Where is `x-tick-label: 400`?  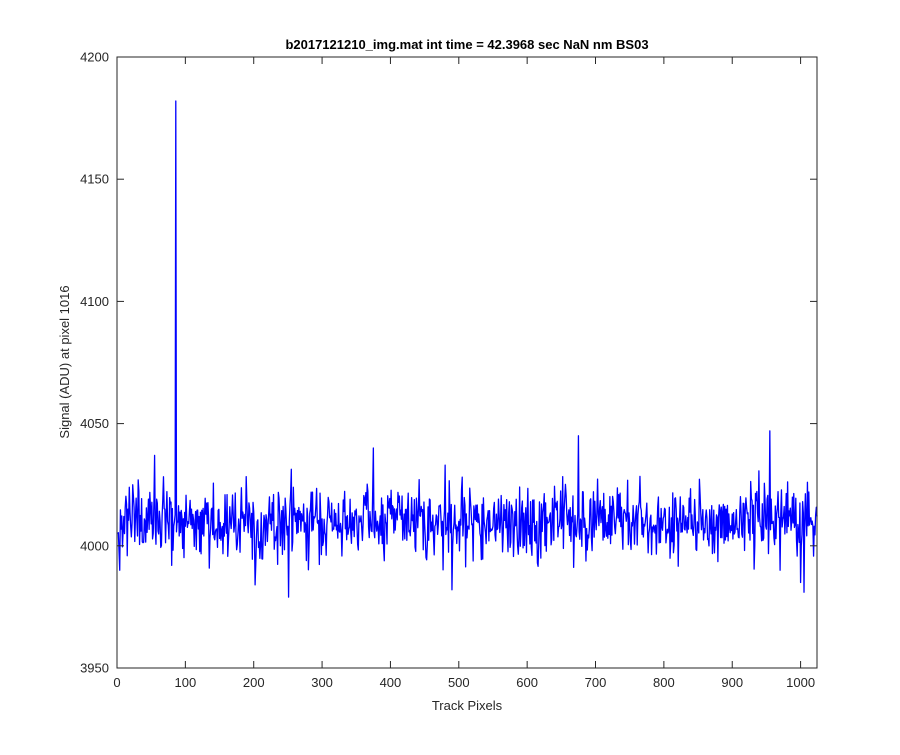
x-tick-label: 400 is located at coordinates (391, 682).